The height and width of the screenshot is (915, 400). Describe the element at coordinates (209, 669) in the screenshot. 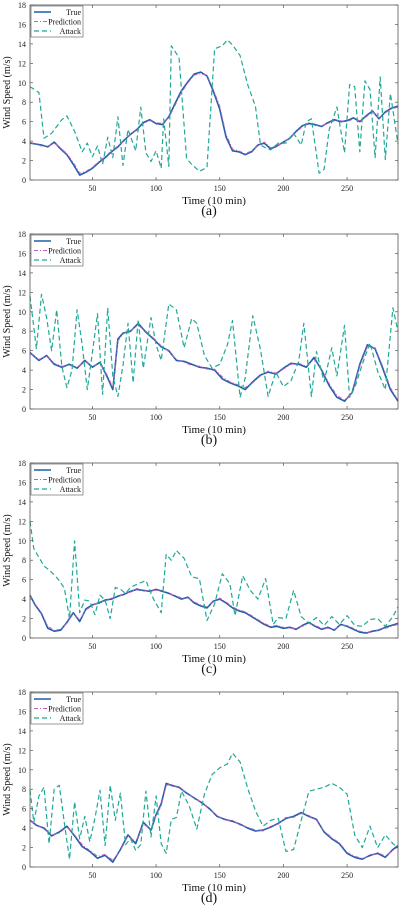

I see `panel-caption: (c)` at that location.